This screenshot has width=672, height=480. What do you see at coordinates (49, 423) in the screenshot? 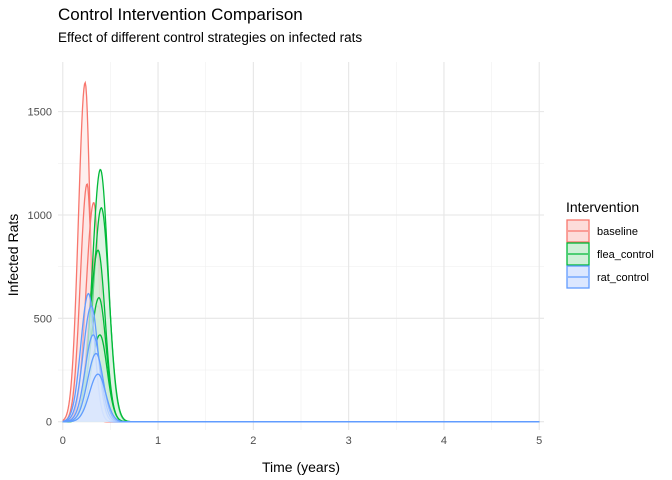
I see `y-tick-label: 0` at bounding box center [49, 423].